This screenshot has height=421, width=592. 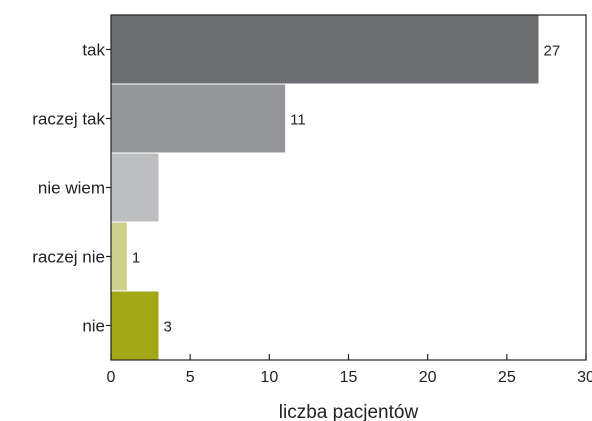 What do you see at coordinates (68, 257) in the screenshot?
I see `category-label: raczej nie` at bounding box center [68, 257].